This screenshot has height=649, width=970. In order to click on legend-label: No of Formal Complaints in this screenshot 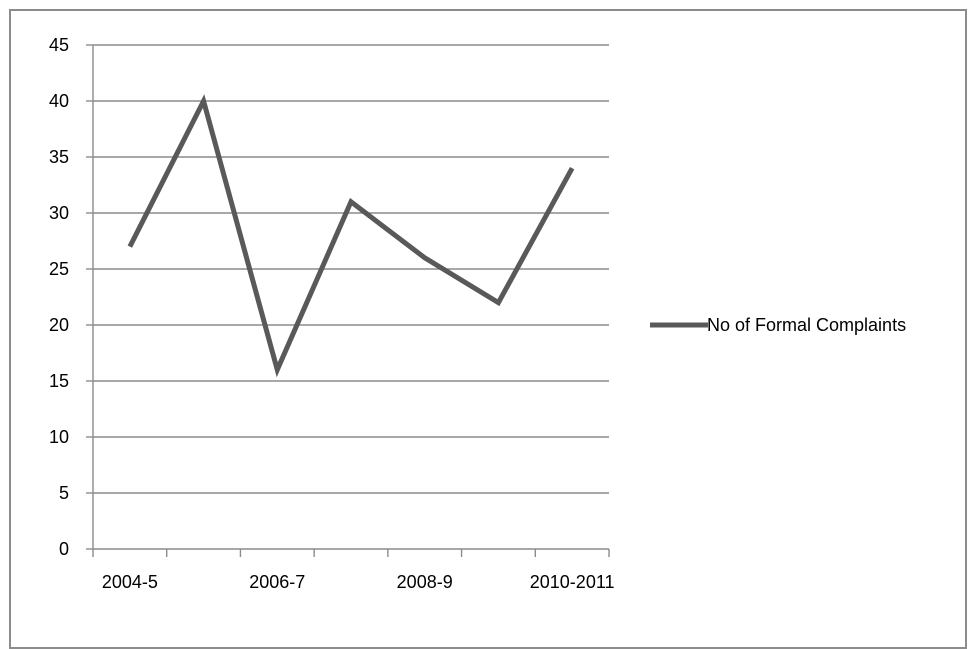, I will do `click(806, 325)`.